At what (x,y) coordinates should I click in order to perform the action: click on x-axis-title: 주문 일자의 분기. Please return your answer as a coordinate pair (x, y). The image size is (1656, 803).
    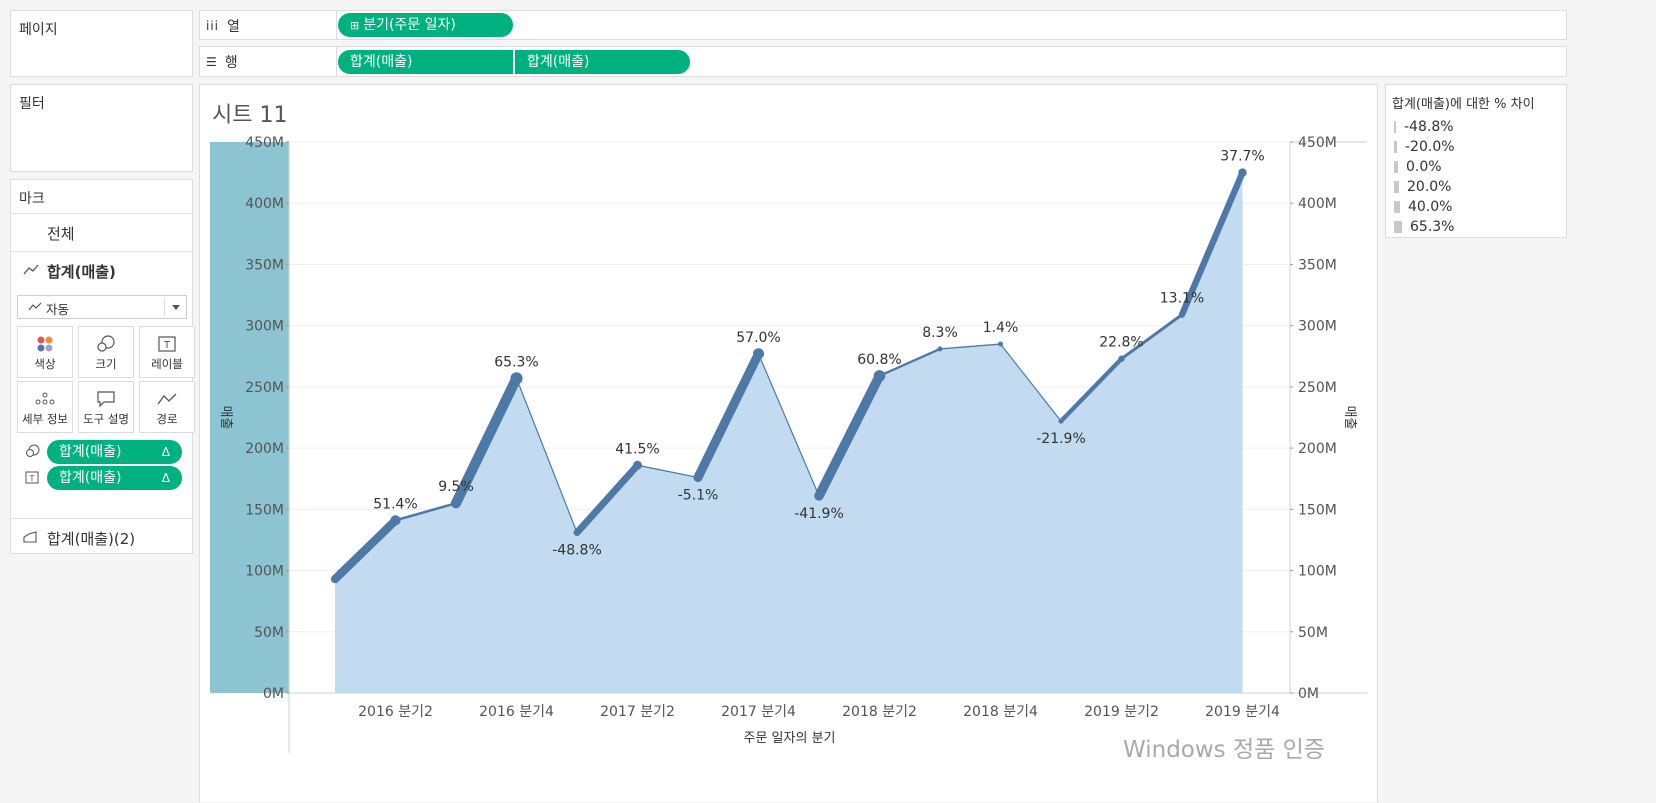
    Looking at the image, I should click on (790, 738).